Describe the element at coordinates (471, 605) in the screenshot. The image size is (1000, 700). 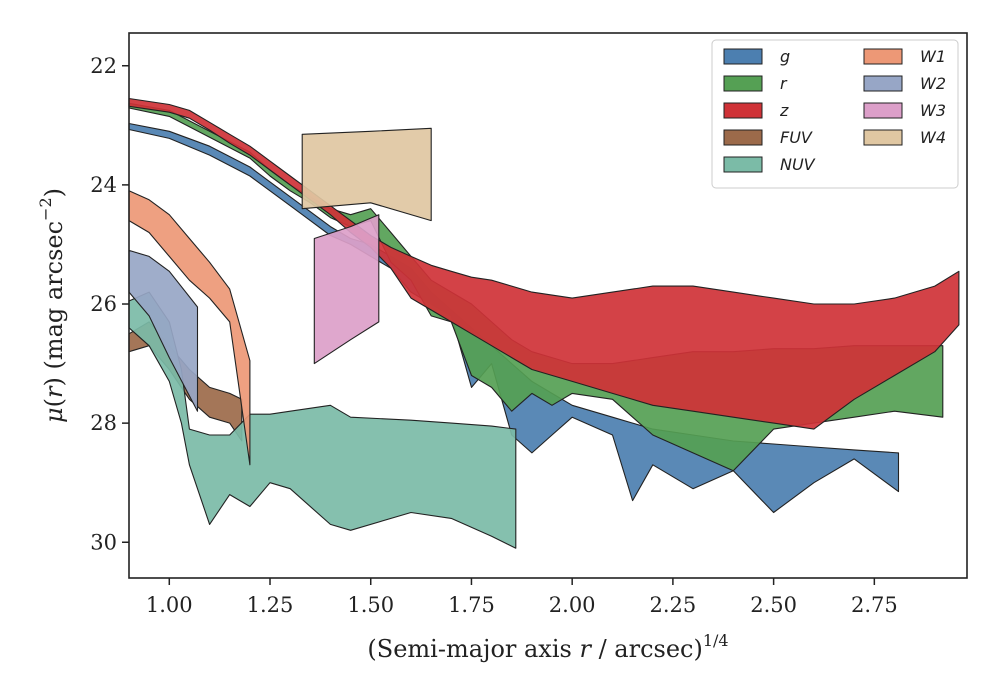
I see `x-tick-label: 1.75` at that location.